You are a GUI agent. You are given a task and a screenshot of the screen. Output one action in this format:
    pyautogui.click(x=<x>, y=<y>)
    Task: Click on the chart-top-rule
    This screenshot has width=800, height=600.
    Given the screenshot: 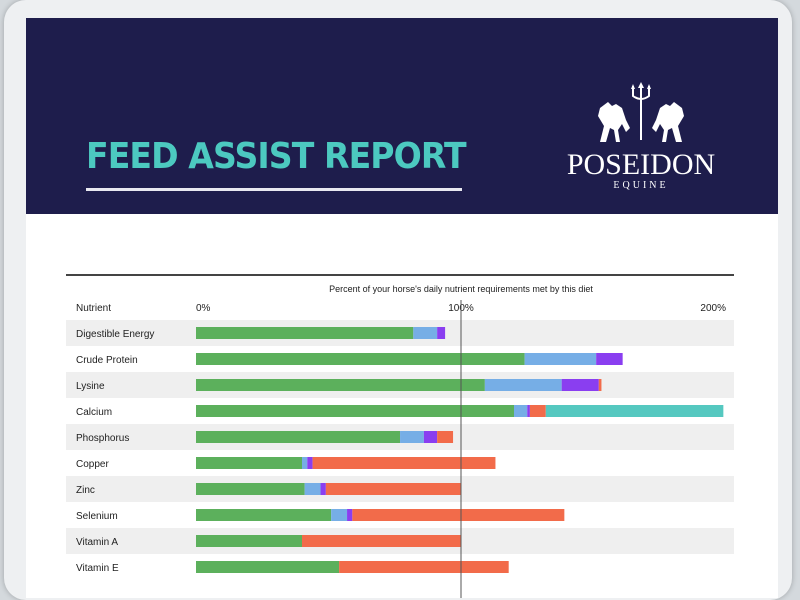 What is the action you would take?
    pyautogui.click(x=400, y=275)
    